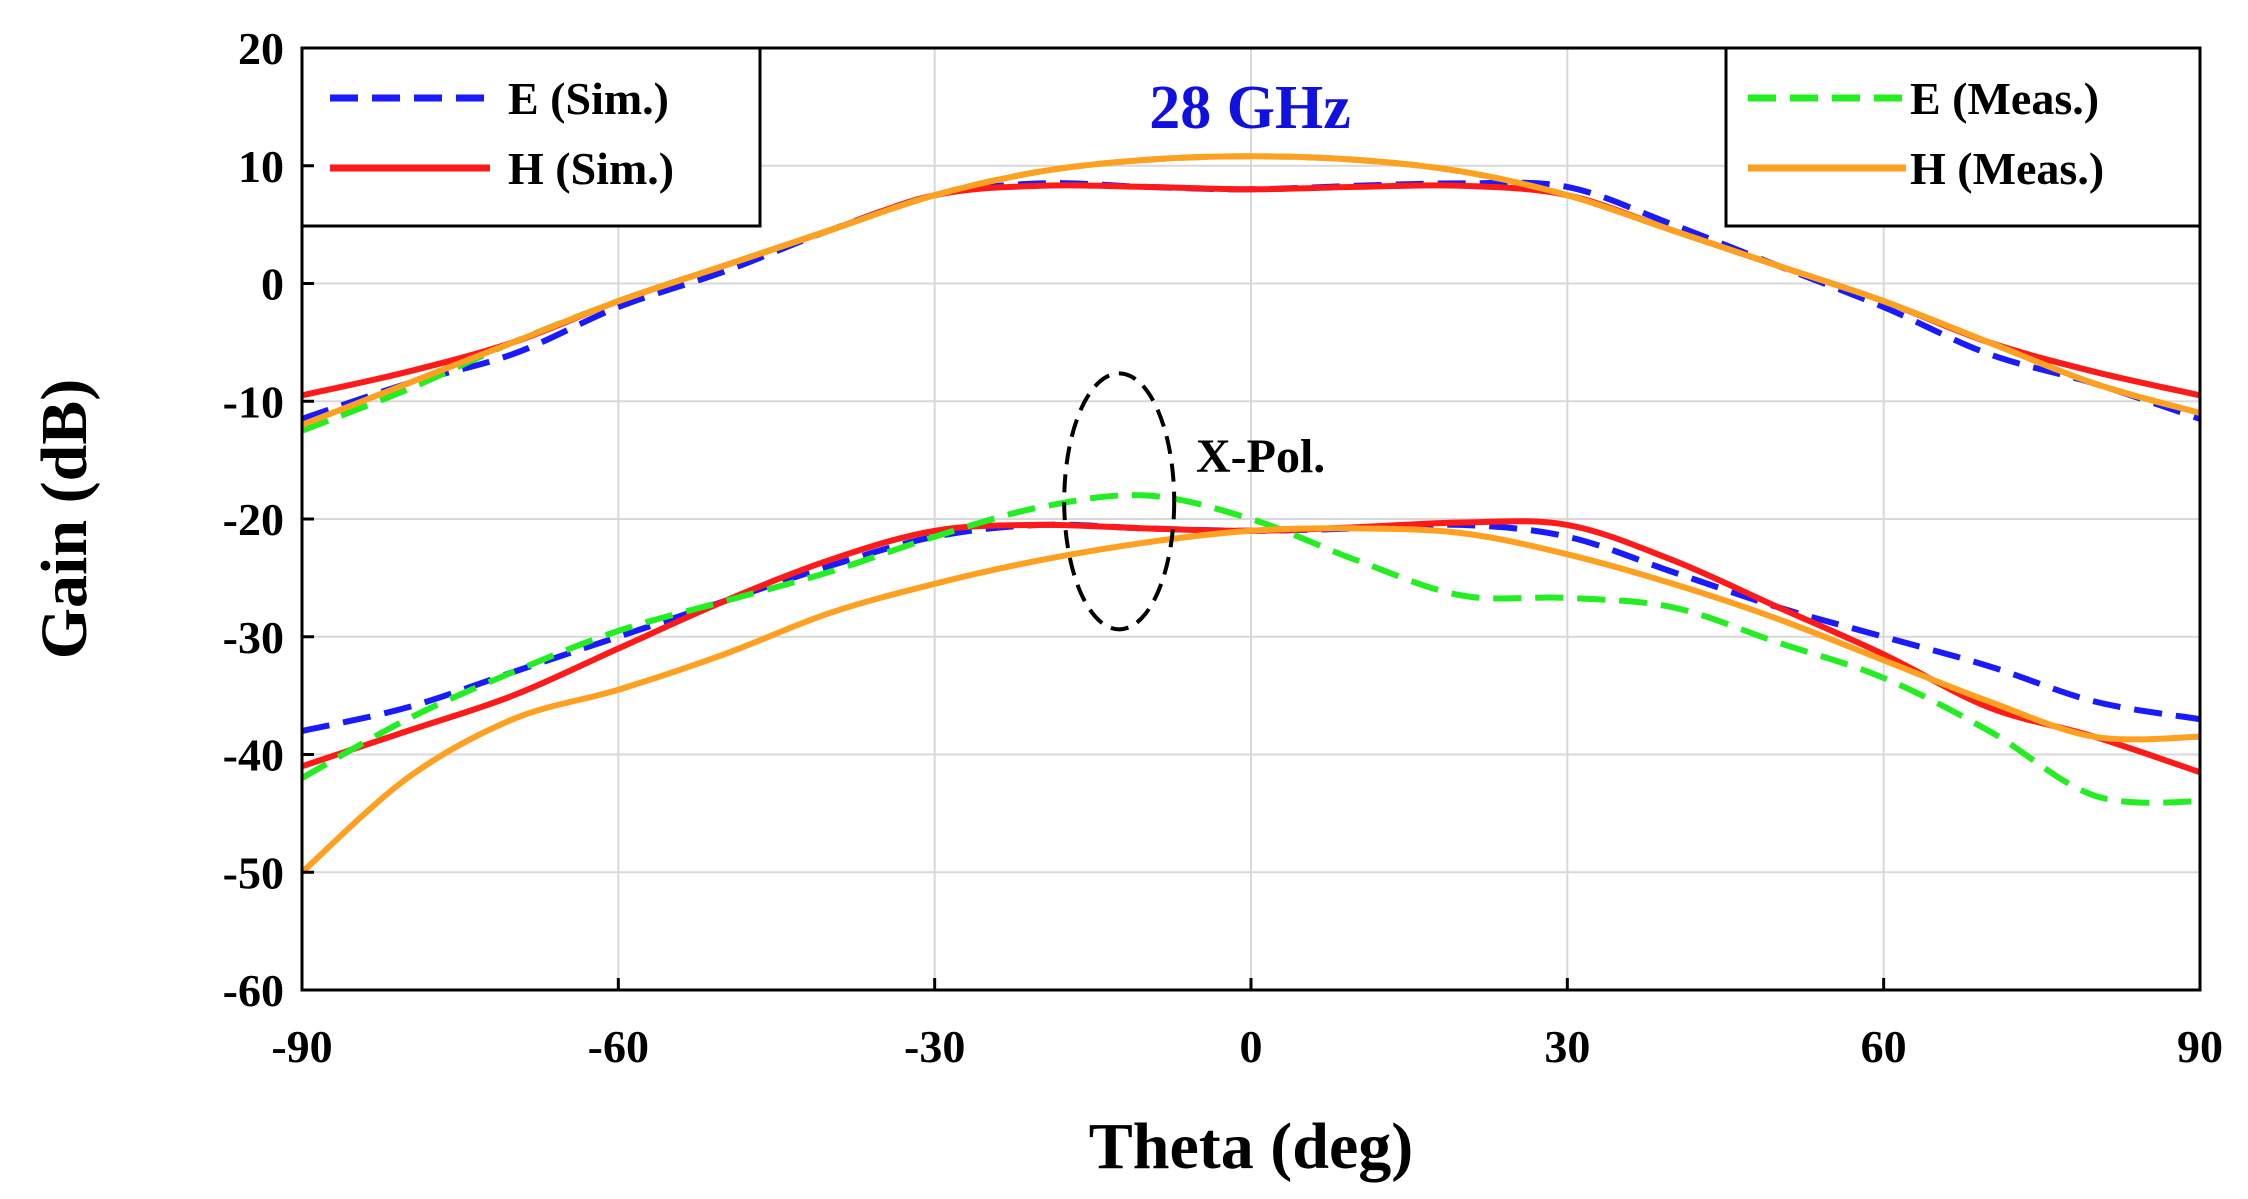 The width and height of the screenshot is (2248, 1199). I want to click on y-tick-label: -20, so click(253, 519).